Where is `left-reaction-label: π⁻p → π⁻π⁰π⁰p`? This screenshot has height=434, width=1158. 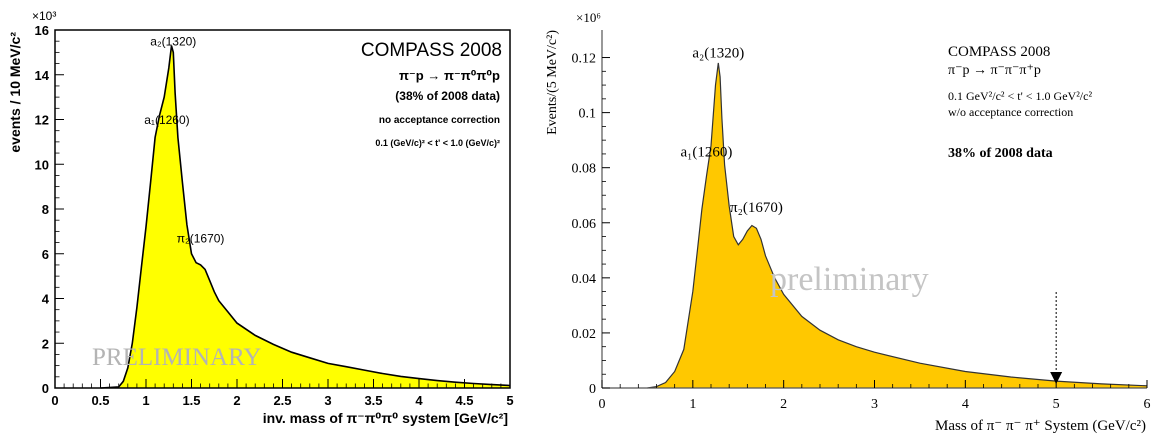 left-reaction-label: π⁻p → π⁻π⁰π⁰p is located at coordinates (449, 75).